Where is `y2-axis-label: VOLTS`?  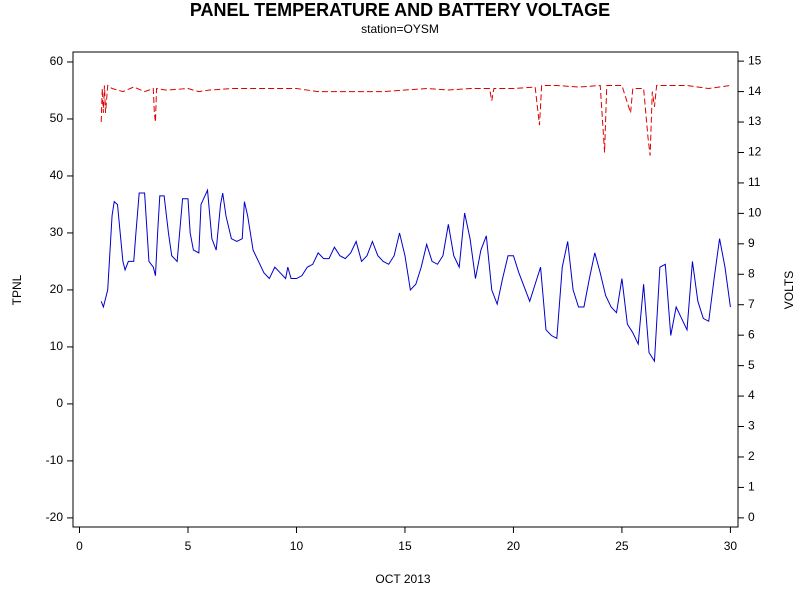
y2-axis-label: VOLTS is located at coordinates (789, 290).